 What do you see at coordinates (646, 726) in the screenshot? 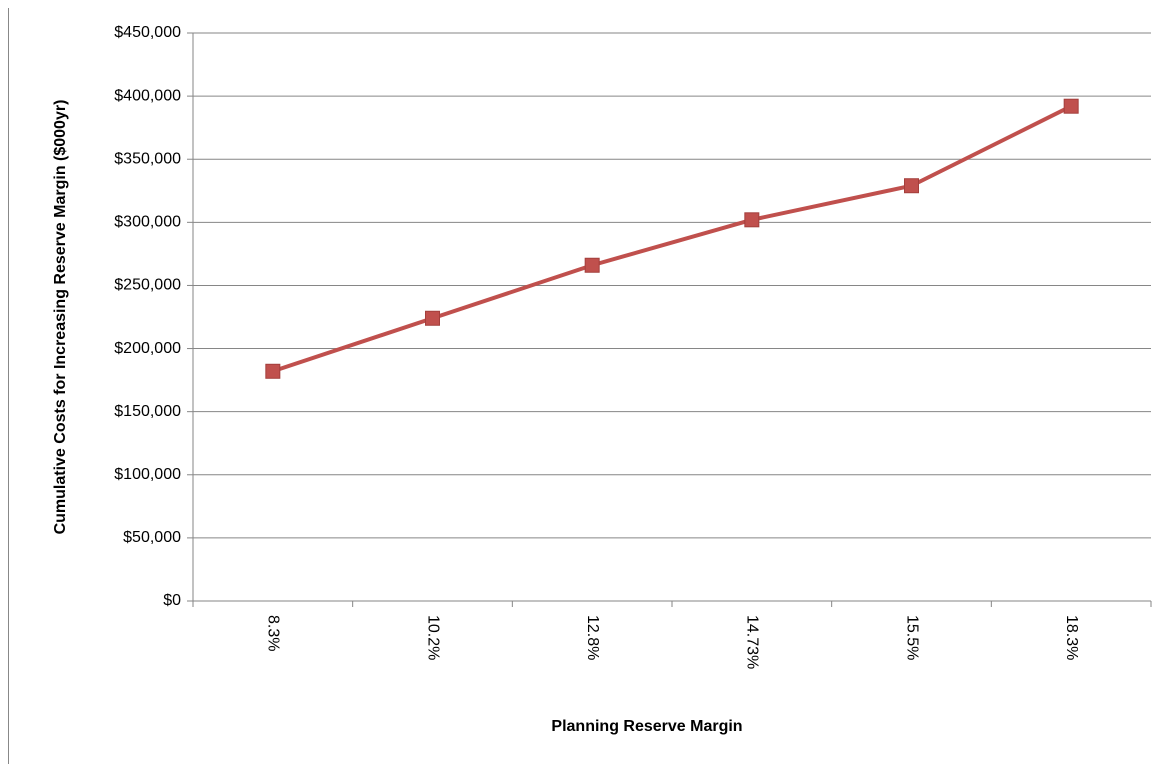
I see `x-axis-title: Planning Reserve Margin` at bounding box center [646, 726].